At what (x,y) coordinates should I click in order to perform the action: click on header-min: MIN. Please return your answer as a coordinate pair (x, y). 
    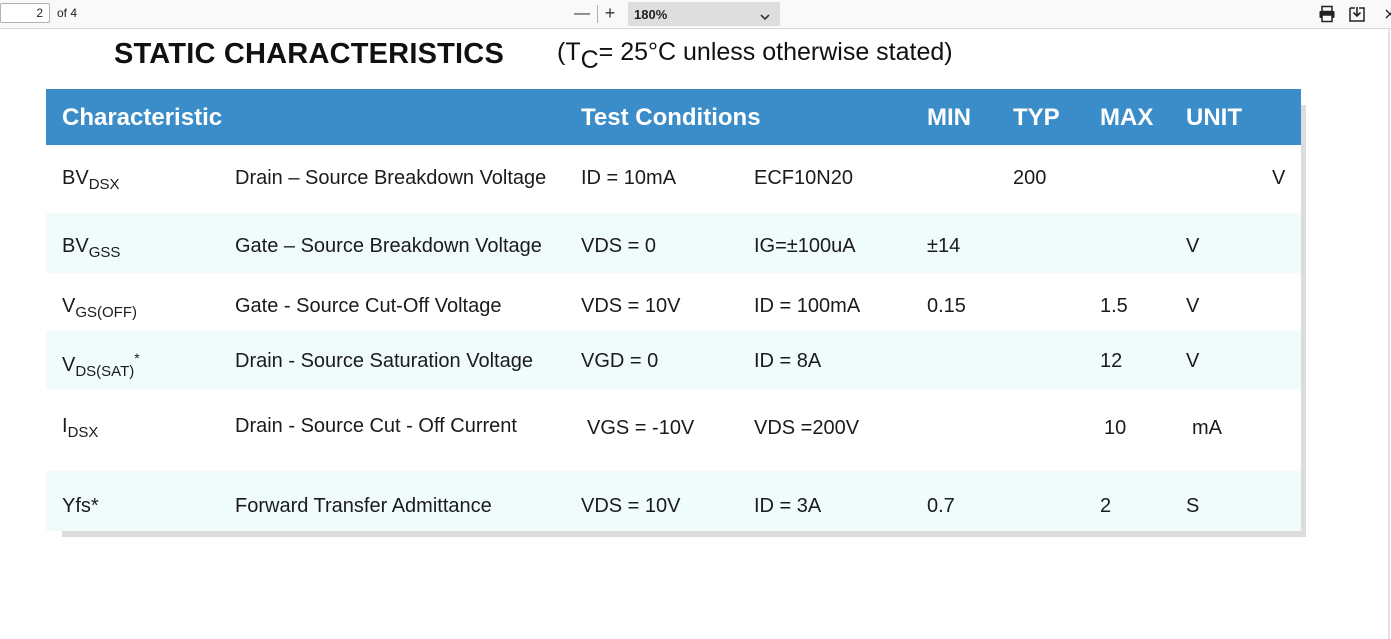
    Looking at the image, I should click on (949, 117).